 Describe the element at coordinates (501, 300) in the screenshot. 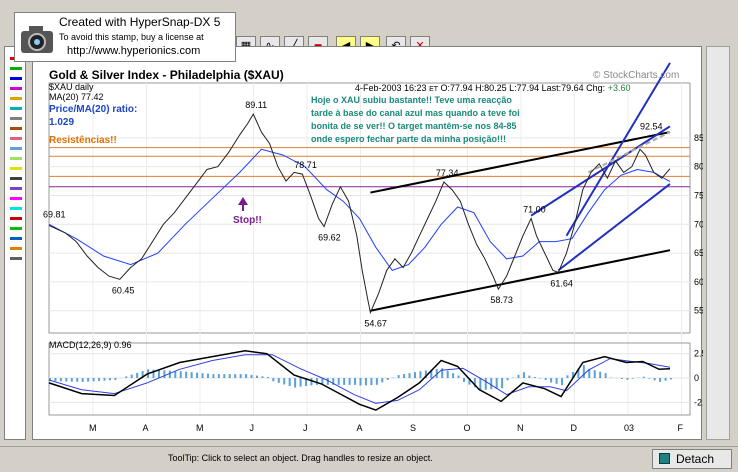

I see `price-value-label: 58.73` at that location.